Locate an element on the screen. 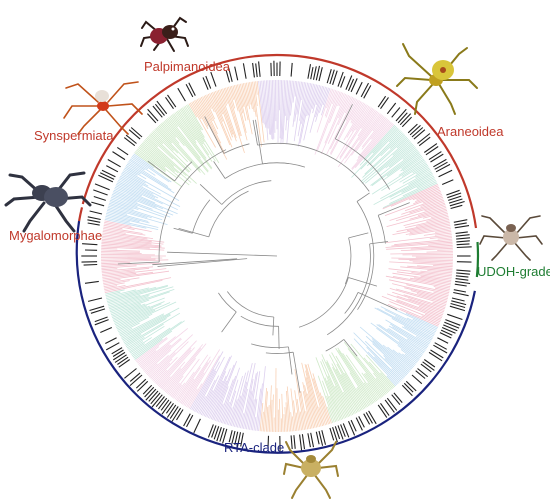  synspermiata-spider-icon is located at coordinates (103, 108).